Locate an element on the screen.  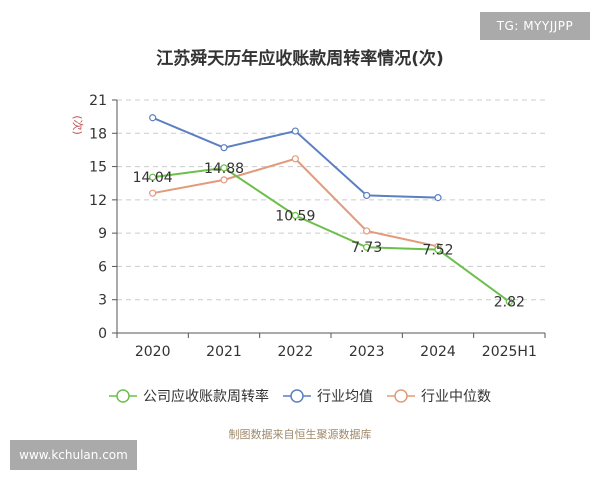
legend: 公司应收账款周转率 行业均值 行业中位数 is located at coordinates (300, 396).